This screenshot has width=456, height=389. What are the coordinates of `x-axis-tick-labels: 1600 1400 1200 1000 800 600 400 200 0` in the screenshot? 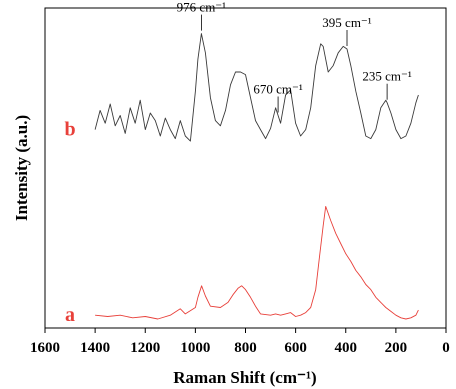 It's located at (240, 348).